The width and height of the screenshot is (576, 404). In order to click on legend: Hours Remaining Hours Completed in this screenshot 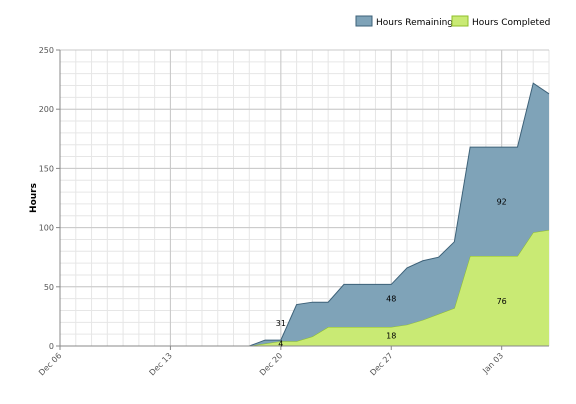, I will do `click(452, 21)`.